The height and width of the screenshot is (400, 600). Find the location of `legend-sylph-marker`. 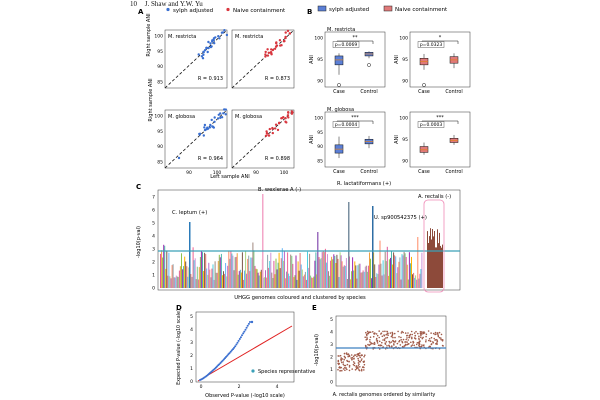

legend-sylph-marker is located at coordinates (168, 9).